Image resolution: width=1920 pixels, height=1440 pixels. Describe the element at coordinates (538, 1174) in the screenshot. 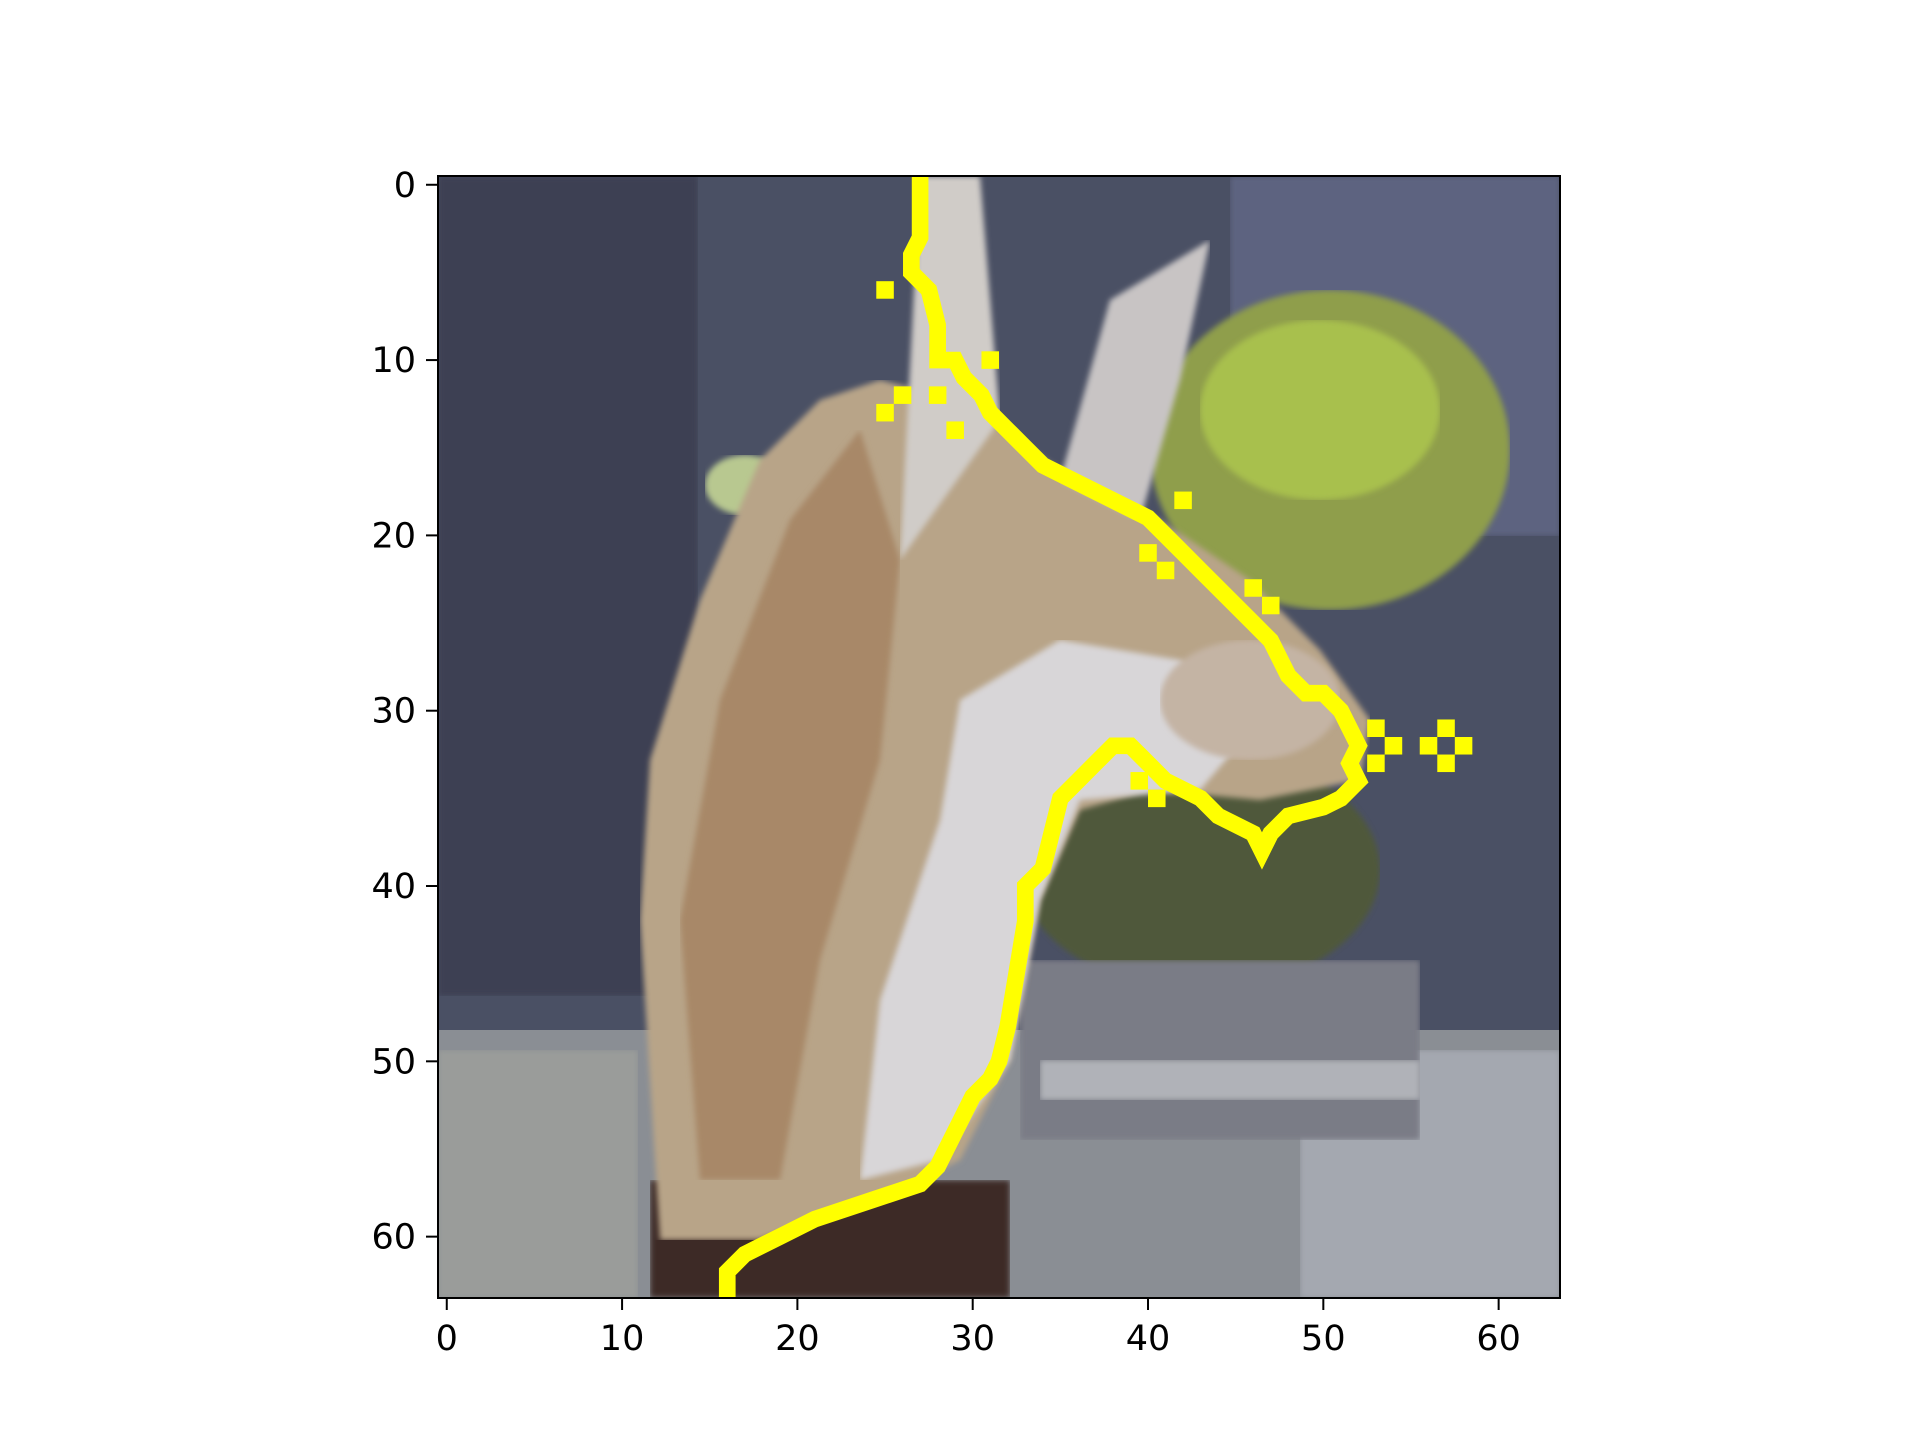

I see `bg-ground-left` at that location.